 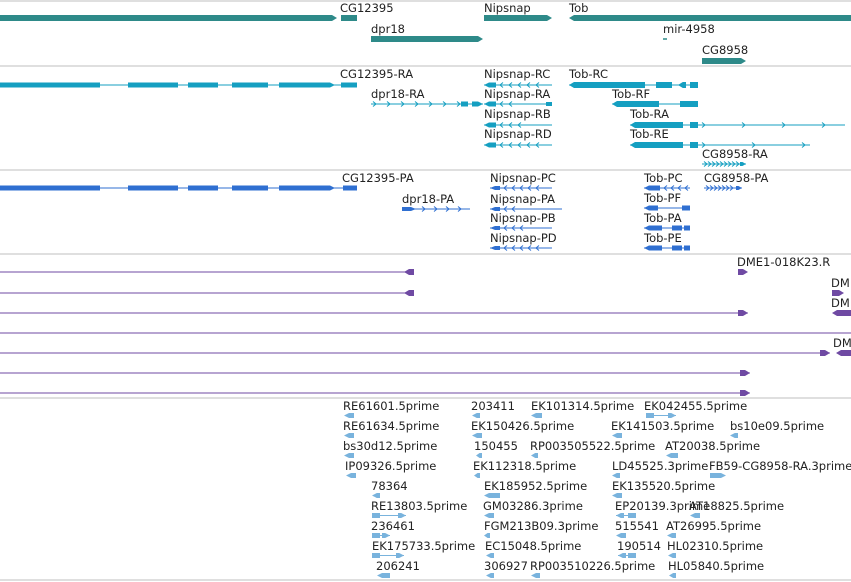 I want to click on ref-transcript-tob-pc, so click(x=667, y=188).